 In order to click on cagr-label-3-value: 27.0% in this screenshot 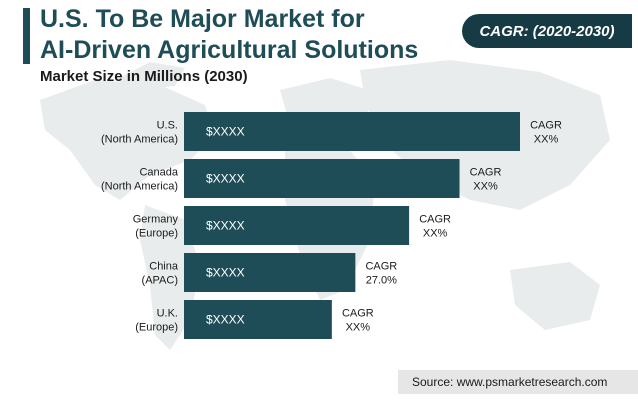, I will do `click(381, 281)`.